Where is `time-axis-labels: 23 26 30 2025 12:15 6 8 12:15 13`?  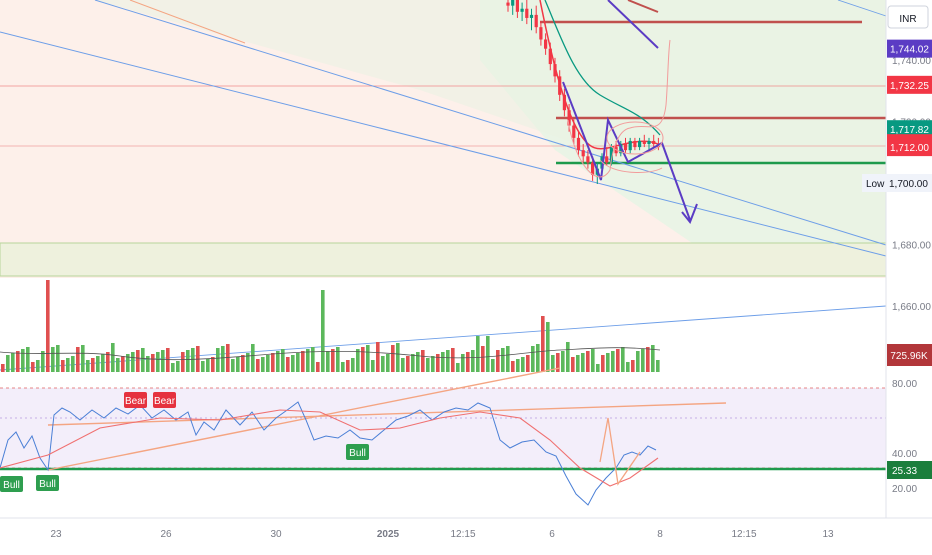 time-axis-labels: 23 26 30 2025 12:15 6 8 12:15 13 is located at coordinates (442, 534).